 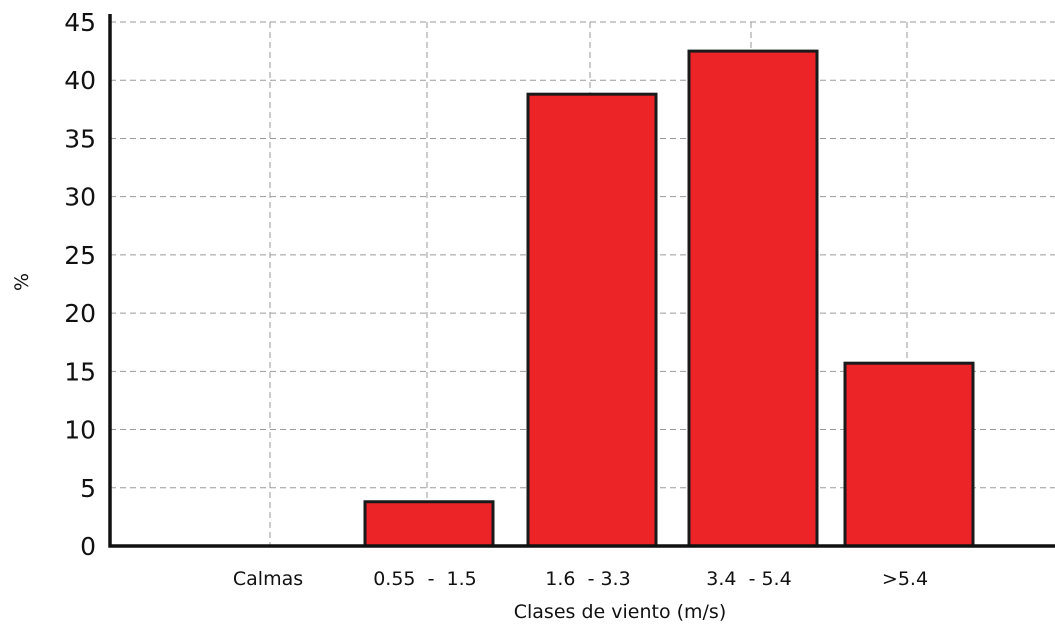 I want to click on x-tick-labels: Calmas 0.55 - 1.5 1.6 - 3.3 3.4 - 5.4 >5.4, so click(x=580, y=579).